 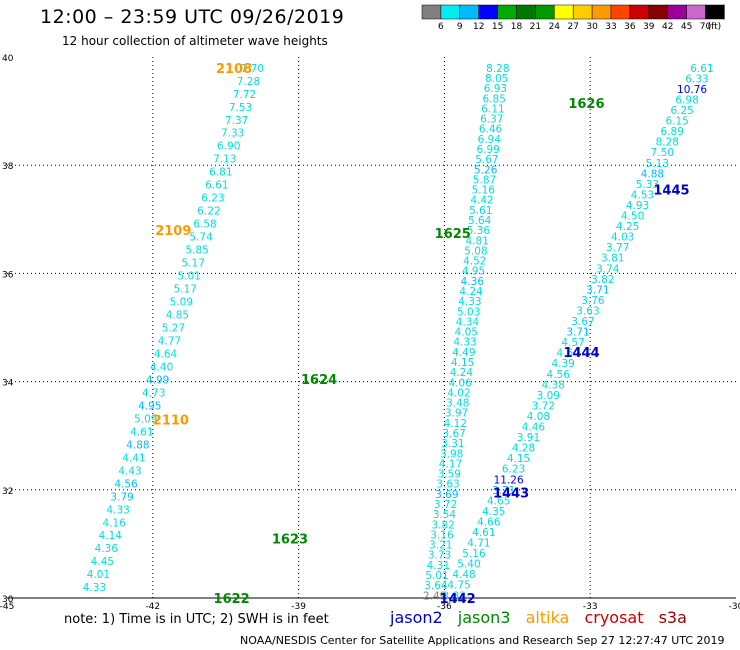 What do you see at coordinates (173, 329) in the screenshot?
I see `swh-value: 5.27` at bounding box center [173, 329].